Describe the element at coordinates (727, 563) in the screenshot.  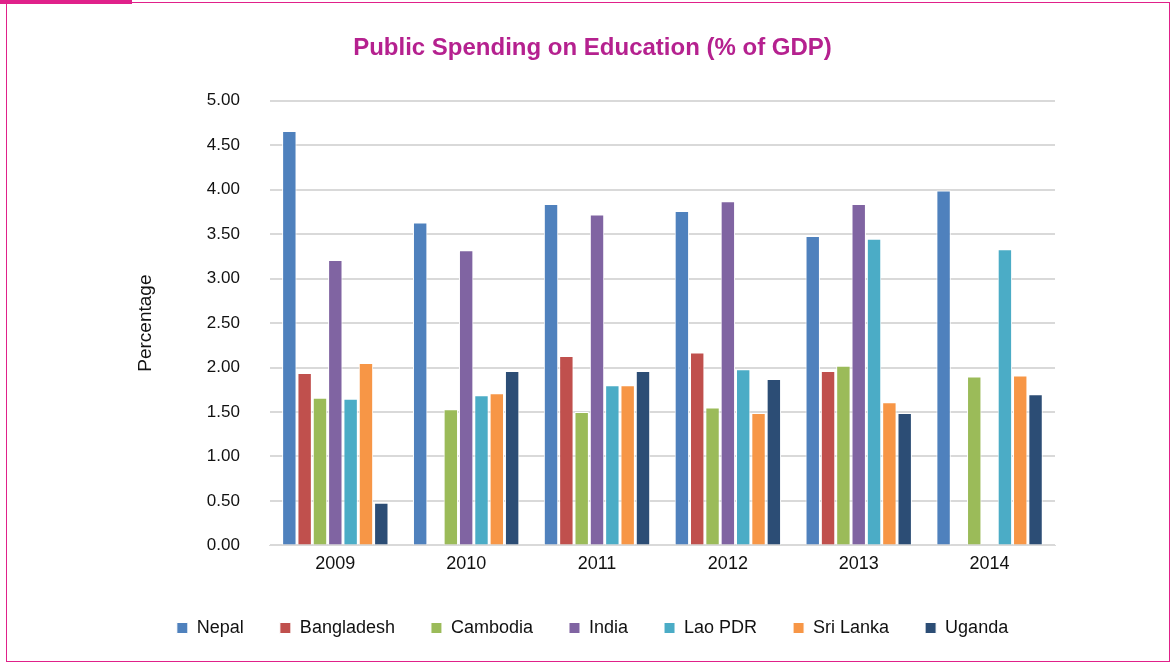
I see `x-tick-label: 2012` at that location.